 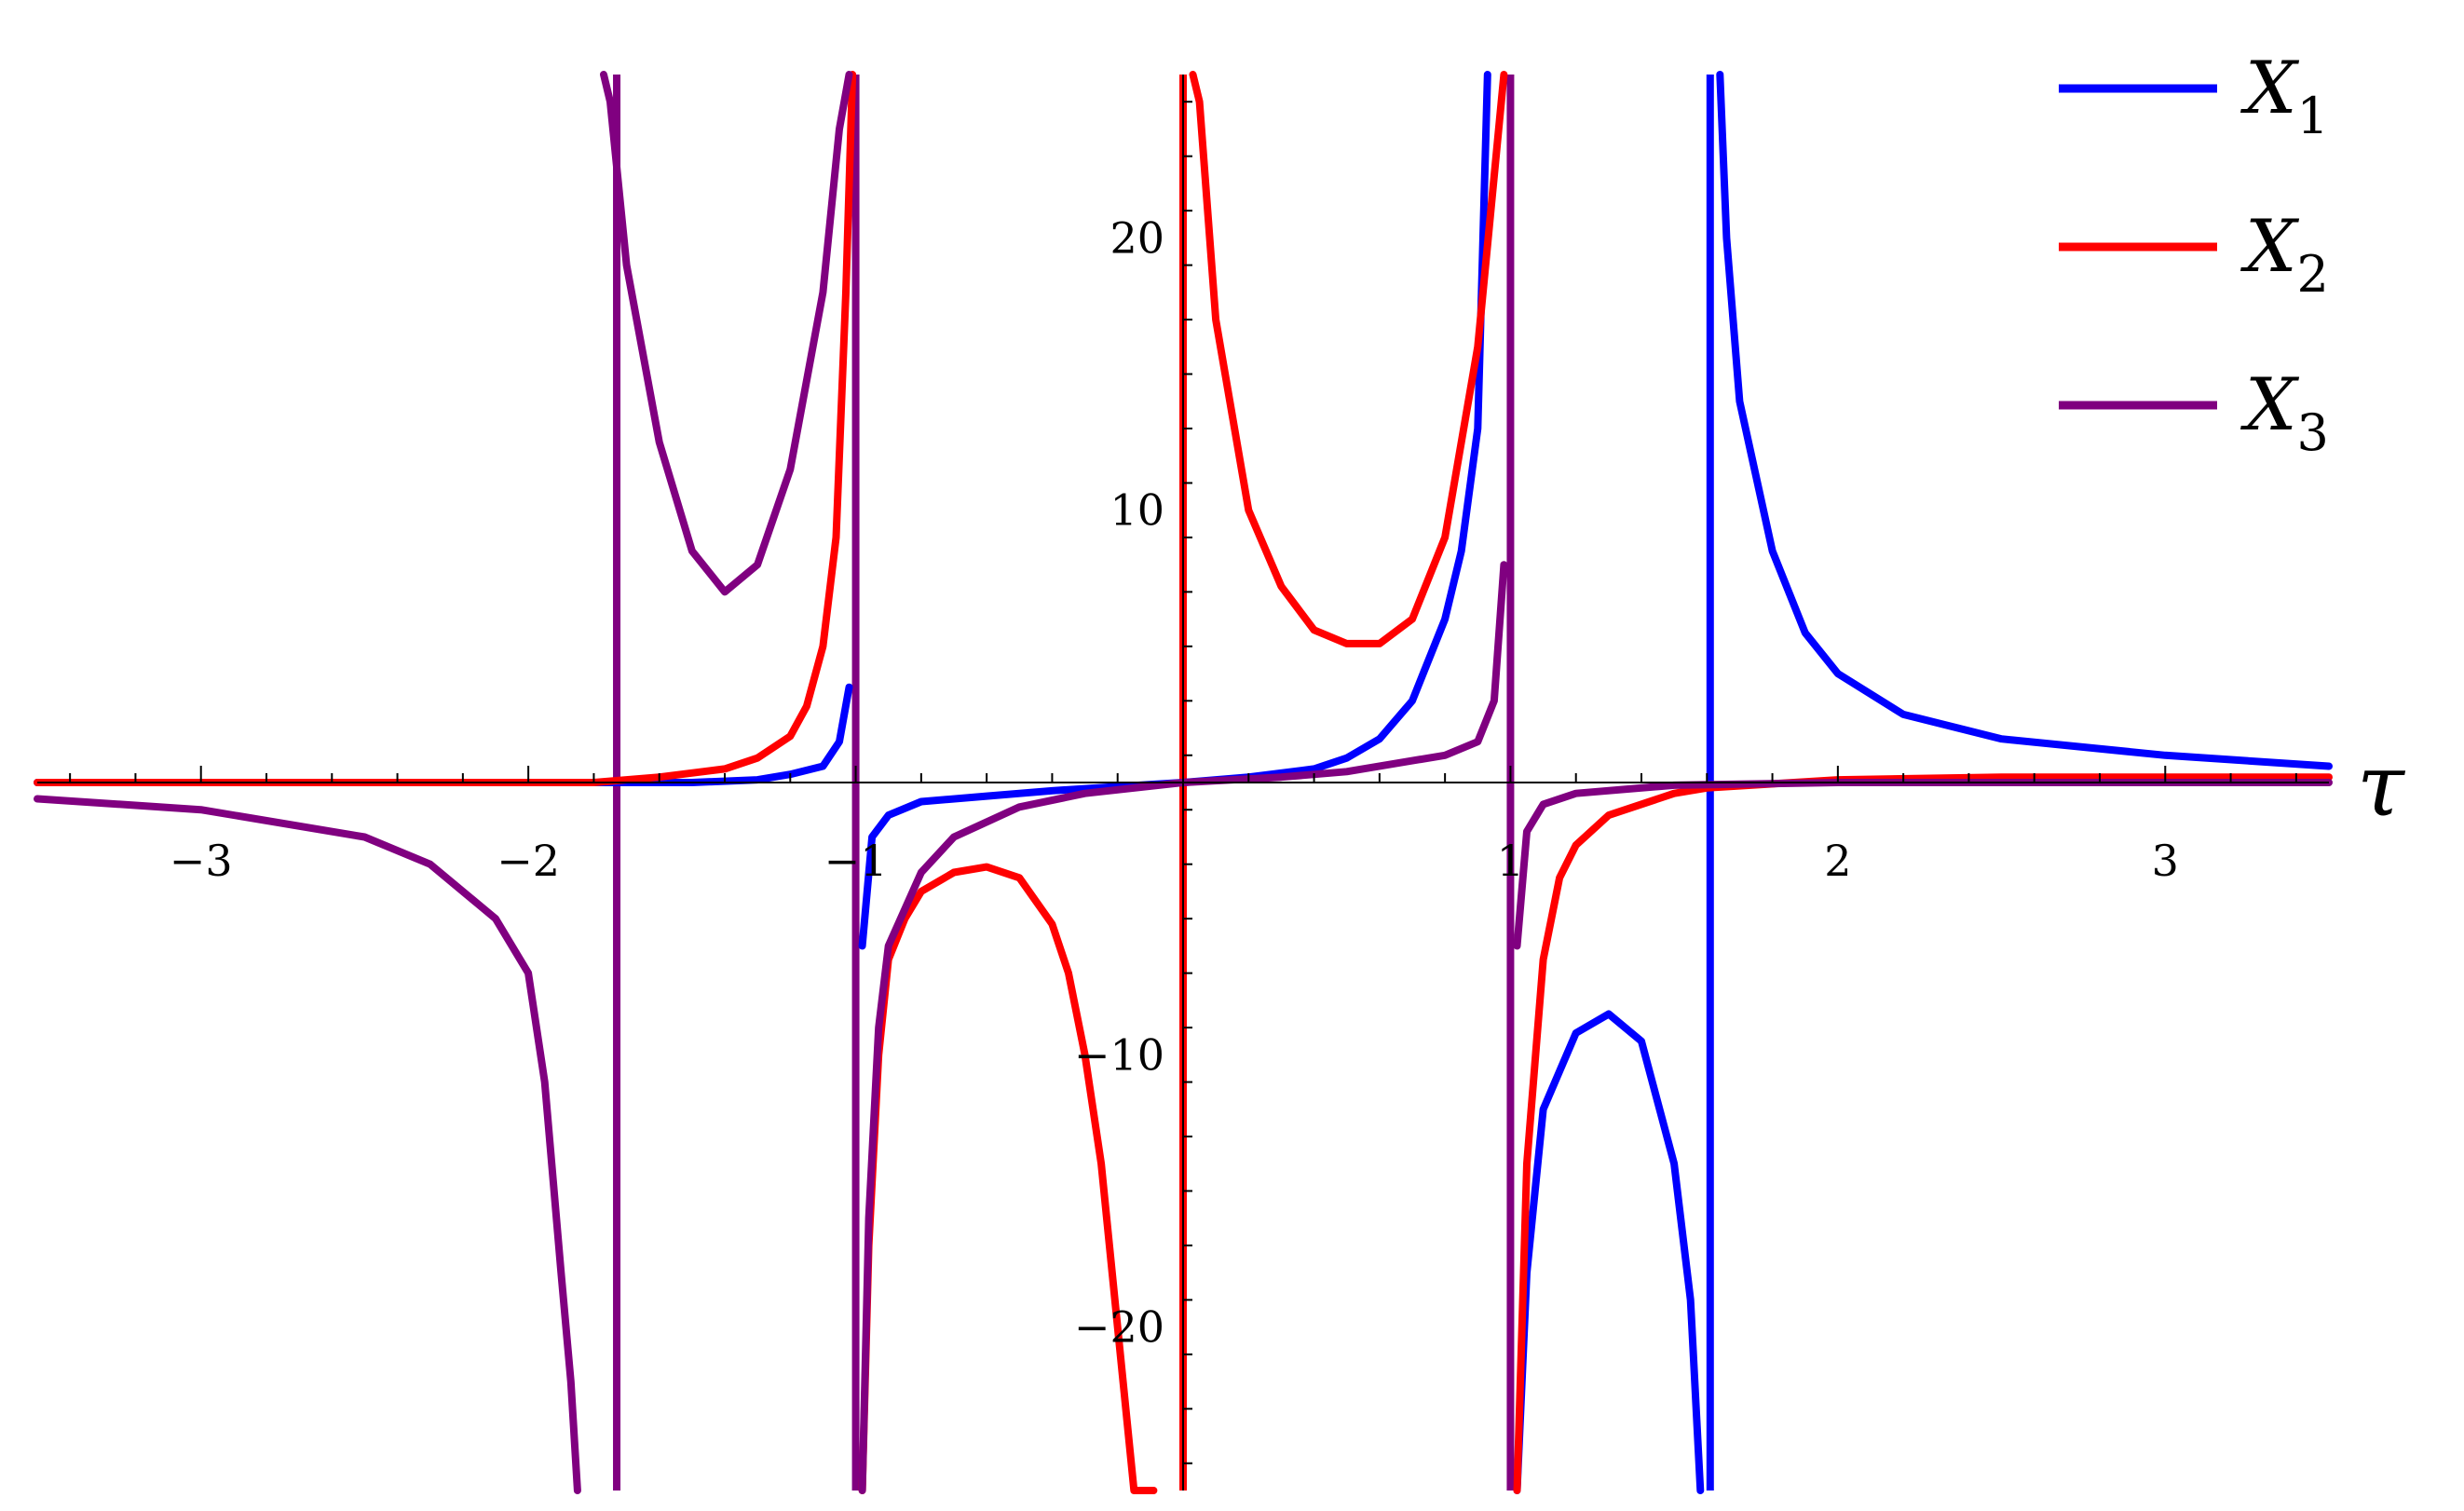 I want to click on legend-label-x3: X3, so click(x=2284, y=412).